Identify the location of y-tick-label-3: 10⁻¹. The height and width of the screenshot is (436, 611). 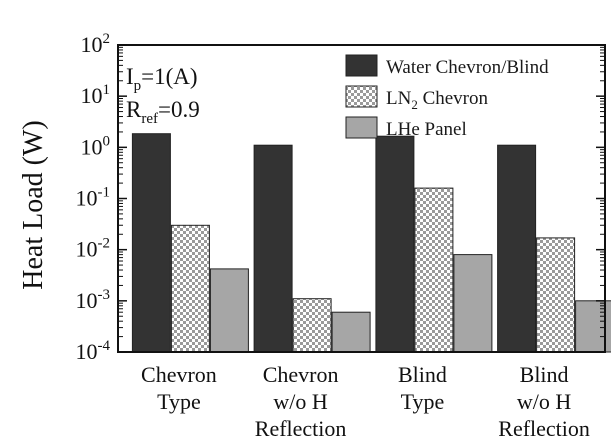
(93, 198).